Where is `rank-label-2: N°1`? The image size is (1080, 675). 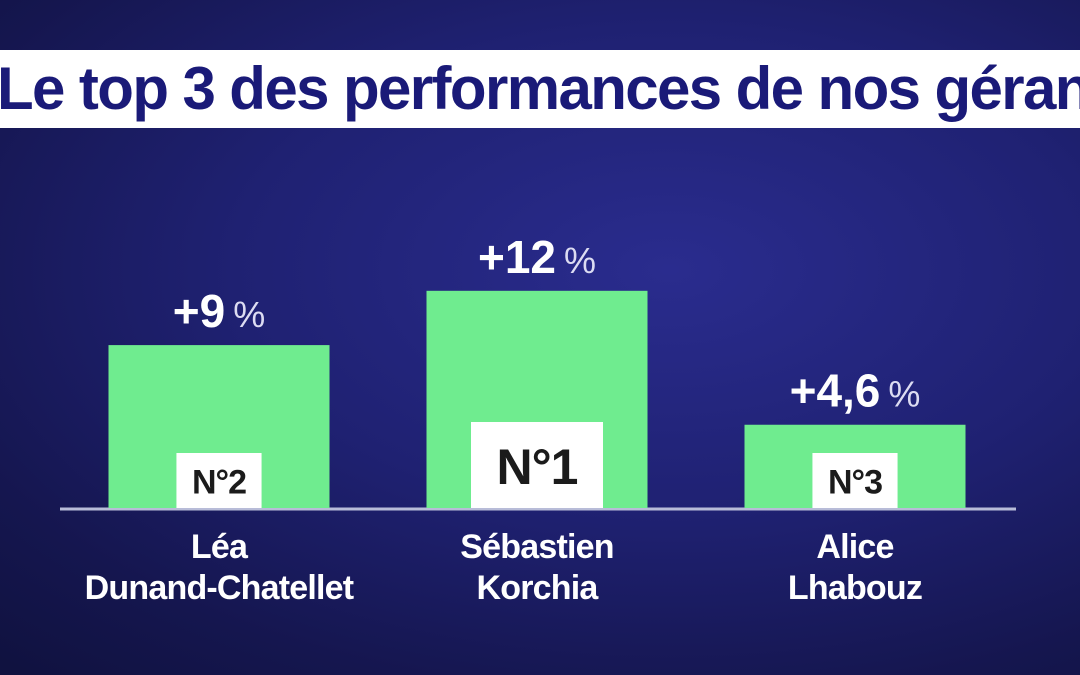 rank-label-2: N°1 is located at coordinates (537, 467).